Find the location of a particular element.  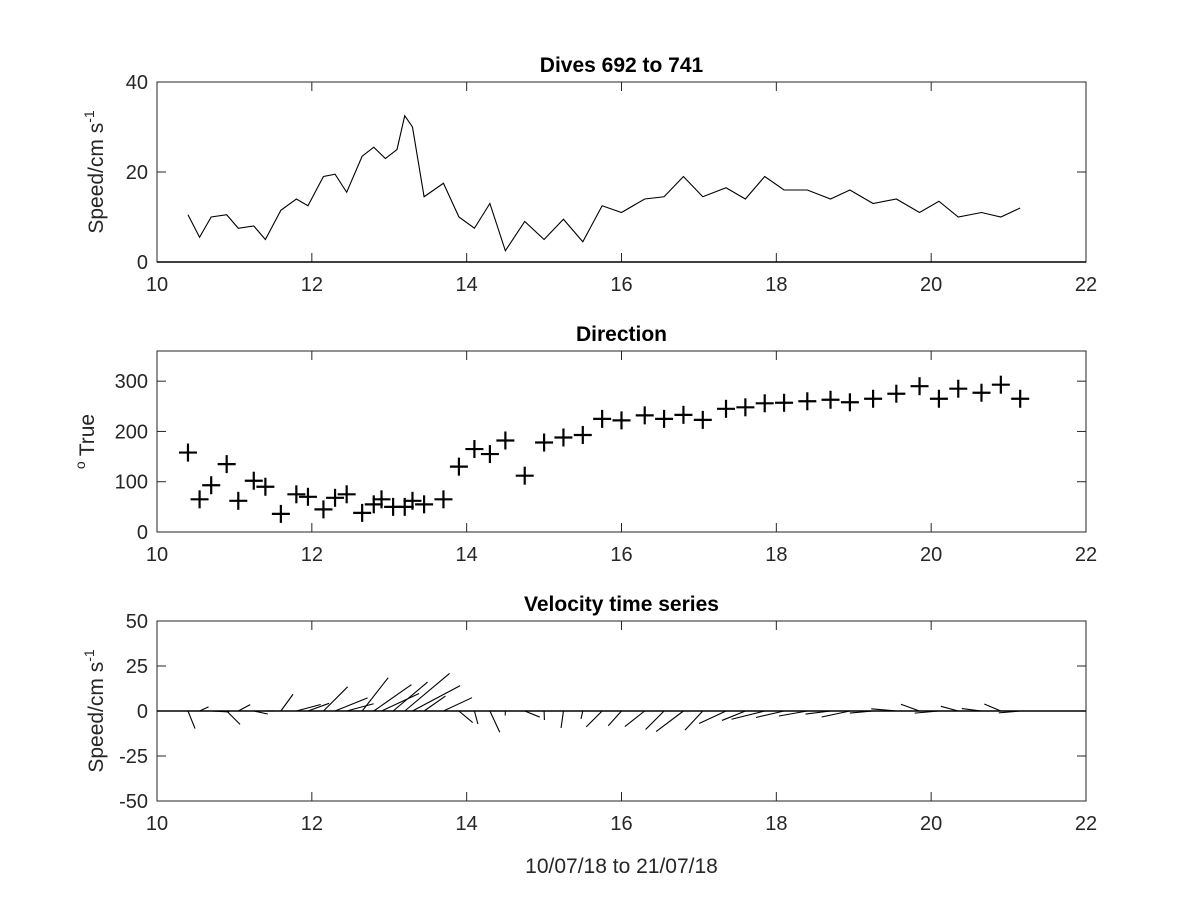

panel-title: Dives 692 to 741 is located at coordinates (622, 65).